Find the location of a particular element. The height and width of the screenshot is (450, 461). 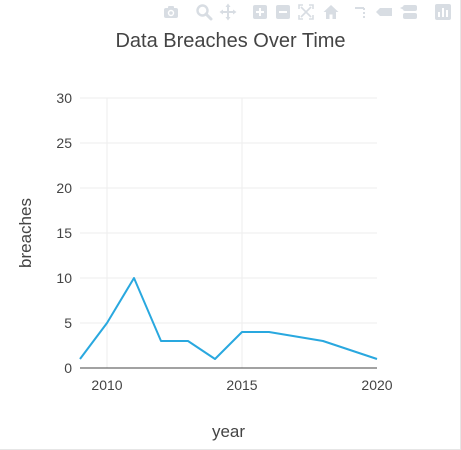

hover-closest-icon is located at coordinates (384, 12).